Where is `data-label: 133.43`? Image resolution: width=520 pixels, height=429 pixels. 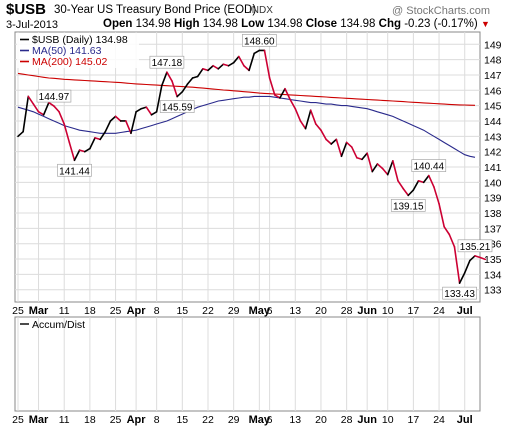 data-label: 133.43 is located at coordinates (459, 294).